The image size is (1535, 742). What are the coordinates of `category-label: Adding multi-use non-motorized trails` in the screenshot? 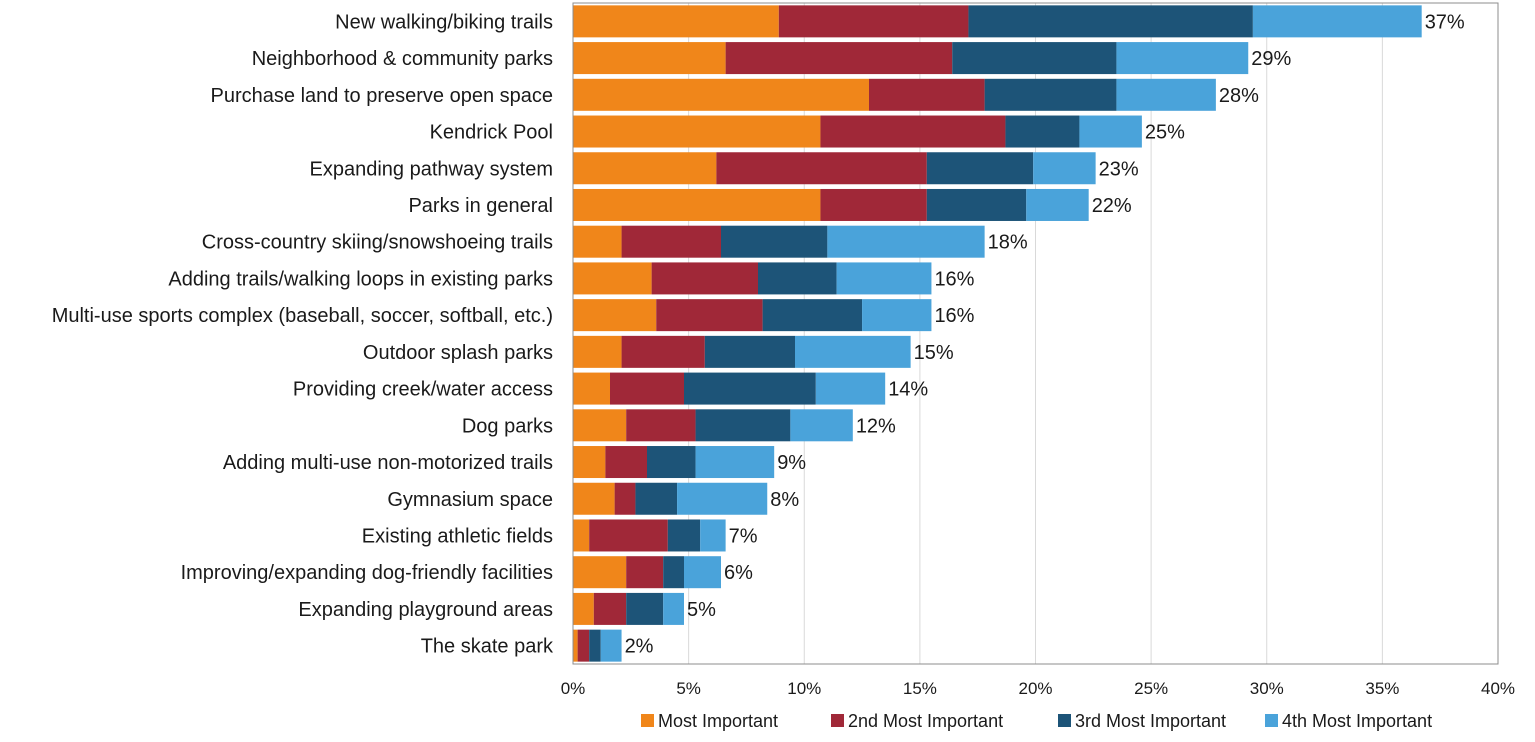 It's located at (388, 463).